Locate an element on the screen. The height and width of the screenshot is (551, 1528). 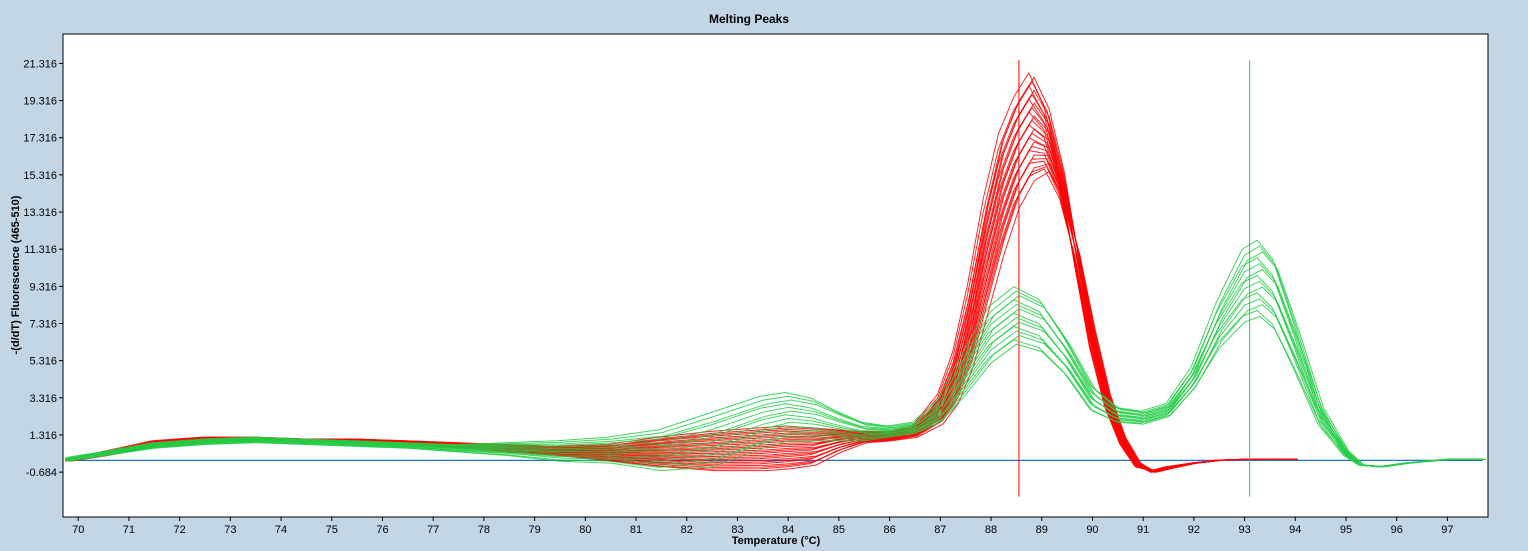
x-tick-label: 86 is located at coordinates (889, 530).